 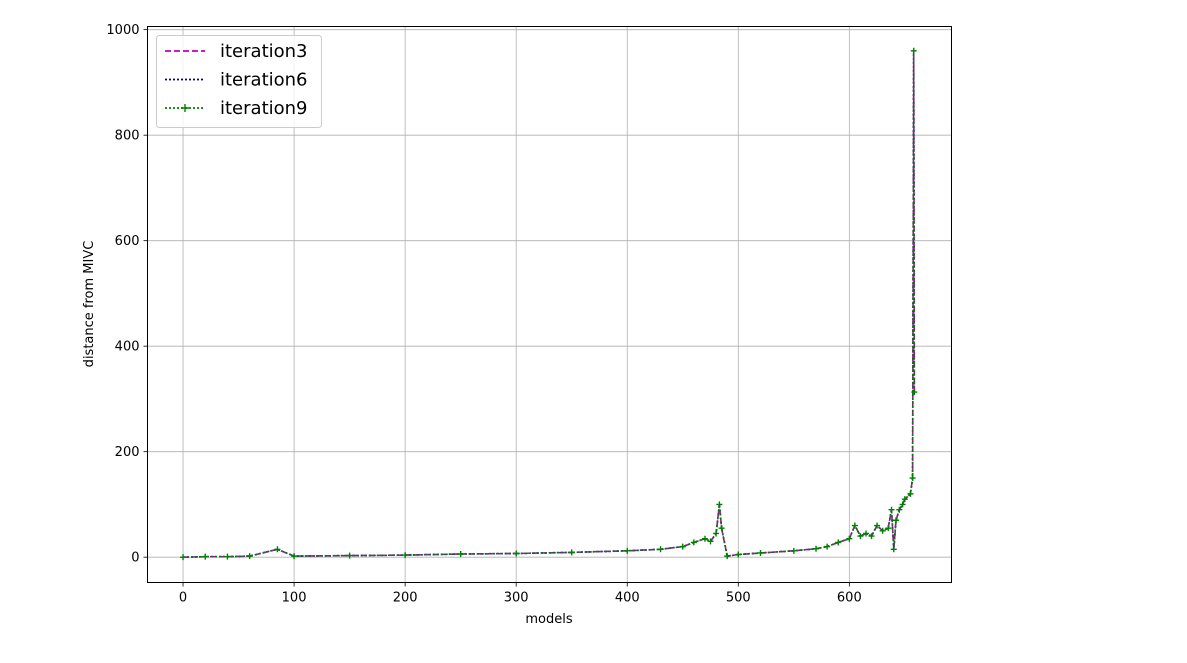 I want to click on x-tick-label: 500, so click(x=738, y=598).